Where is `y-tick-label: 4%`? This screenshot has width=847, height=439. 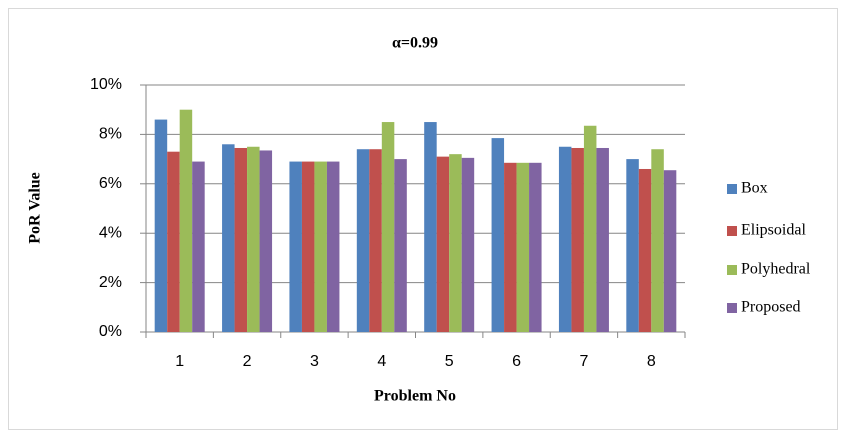
y-tick-label: 4% is located at coordinates (110, 232).